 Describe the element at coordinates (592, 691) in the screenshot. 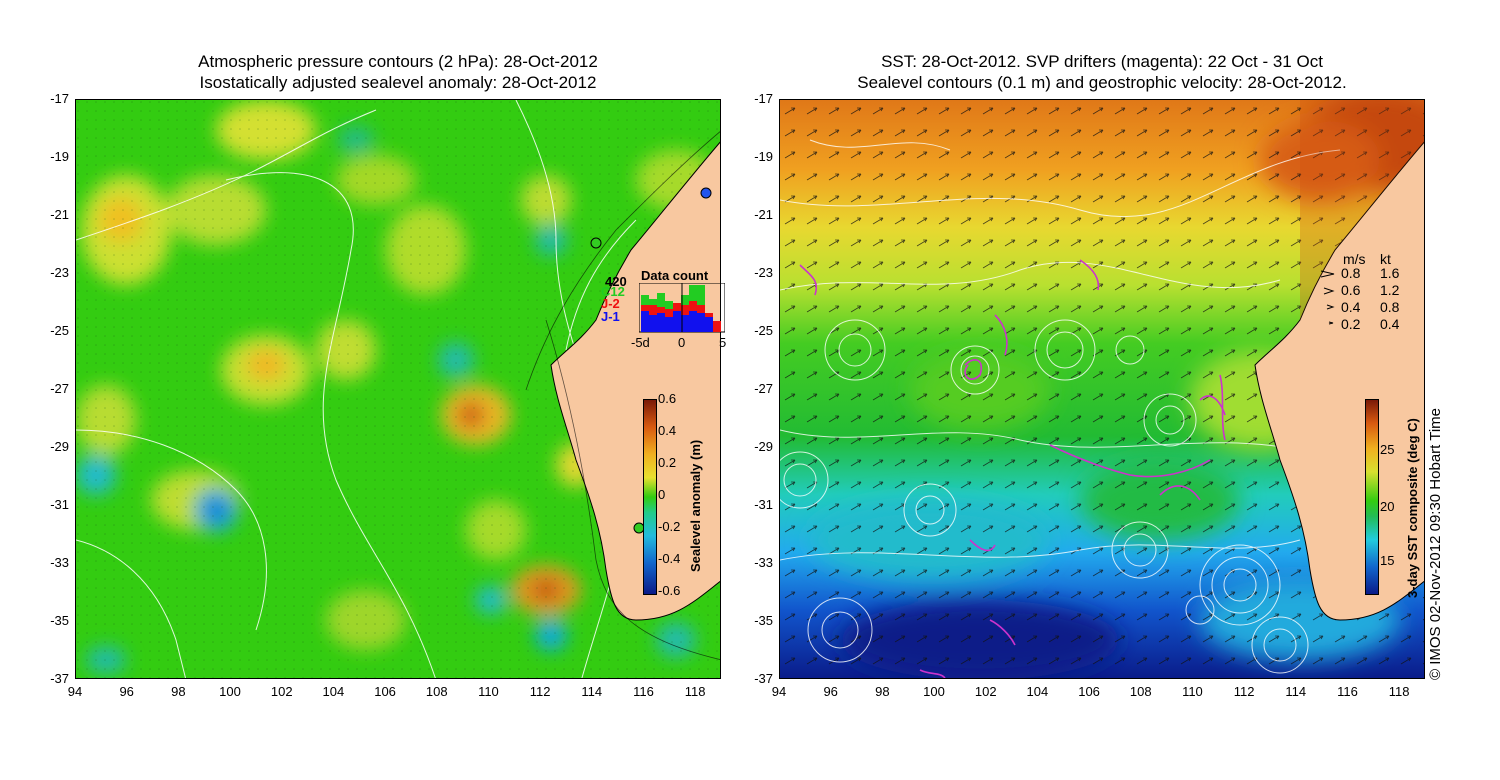

I see `left-lon-tick: 114` at that location.